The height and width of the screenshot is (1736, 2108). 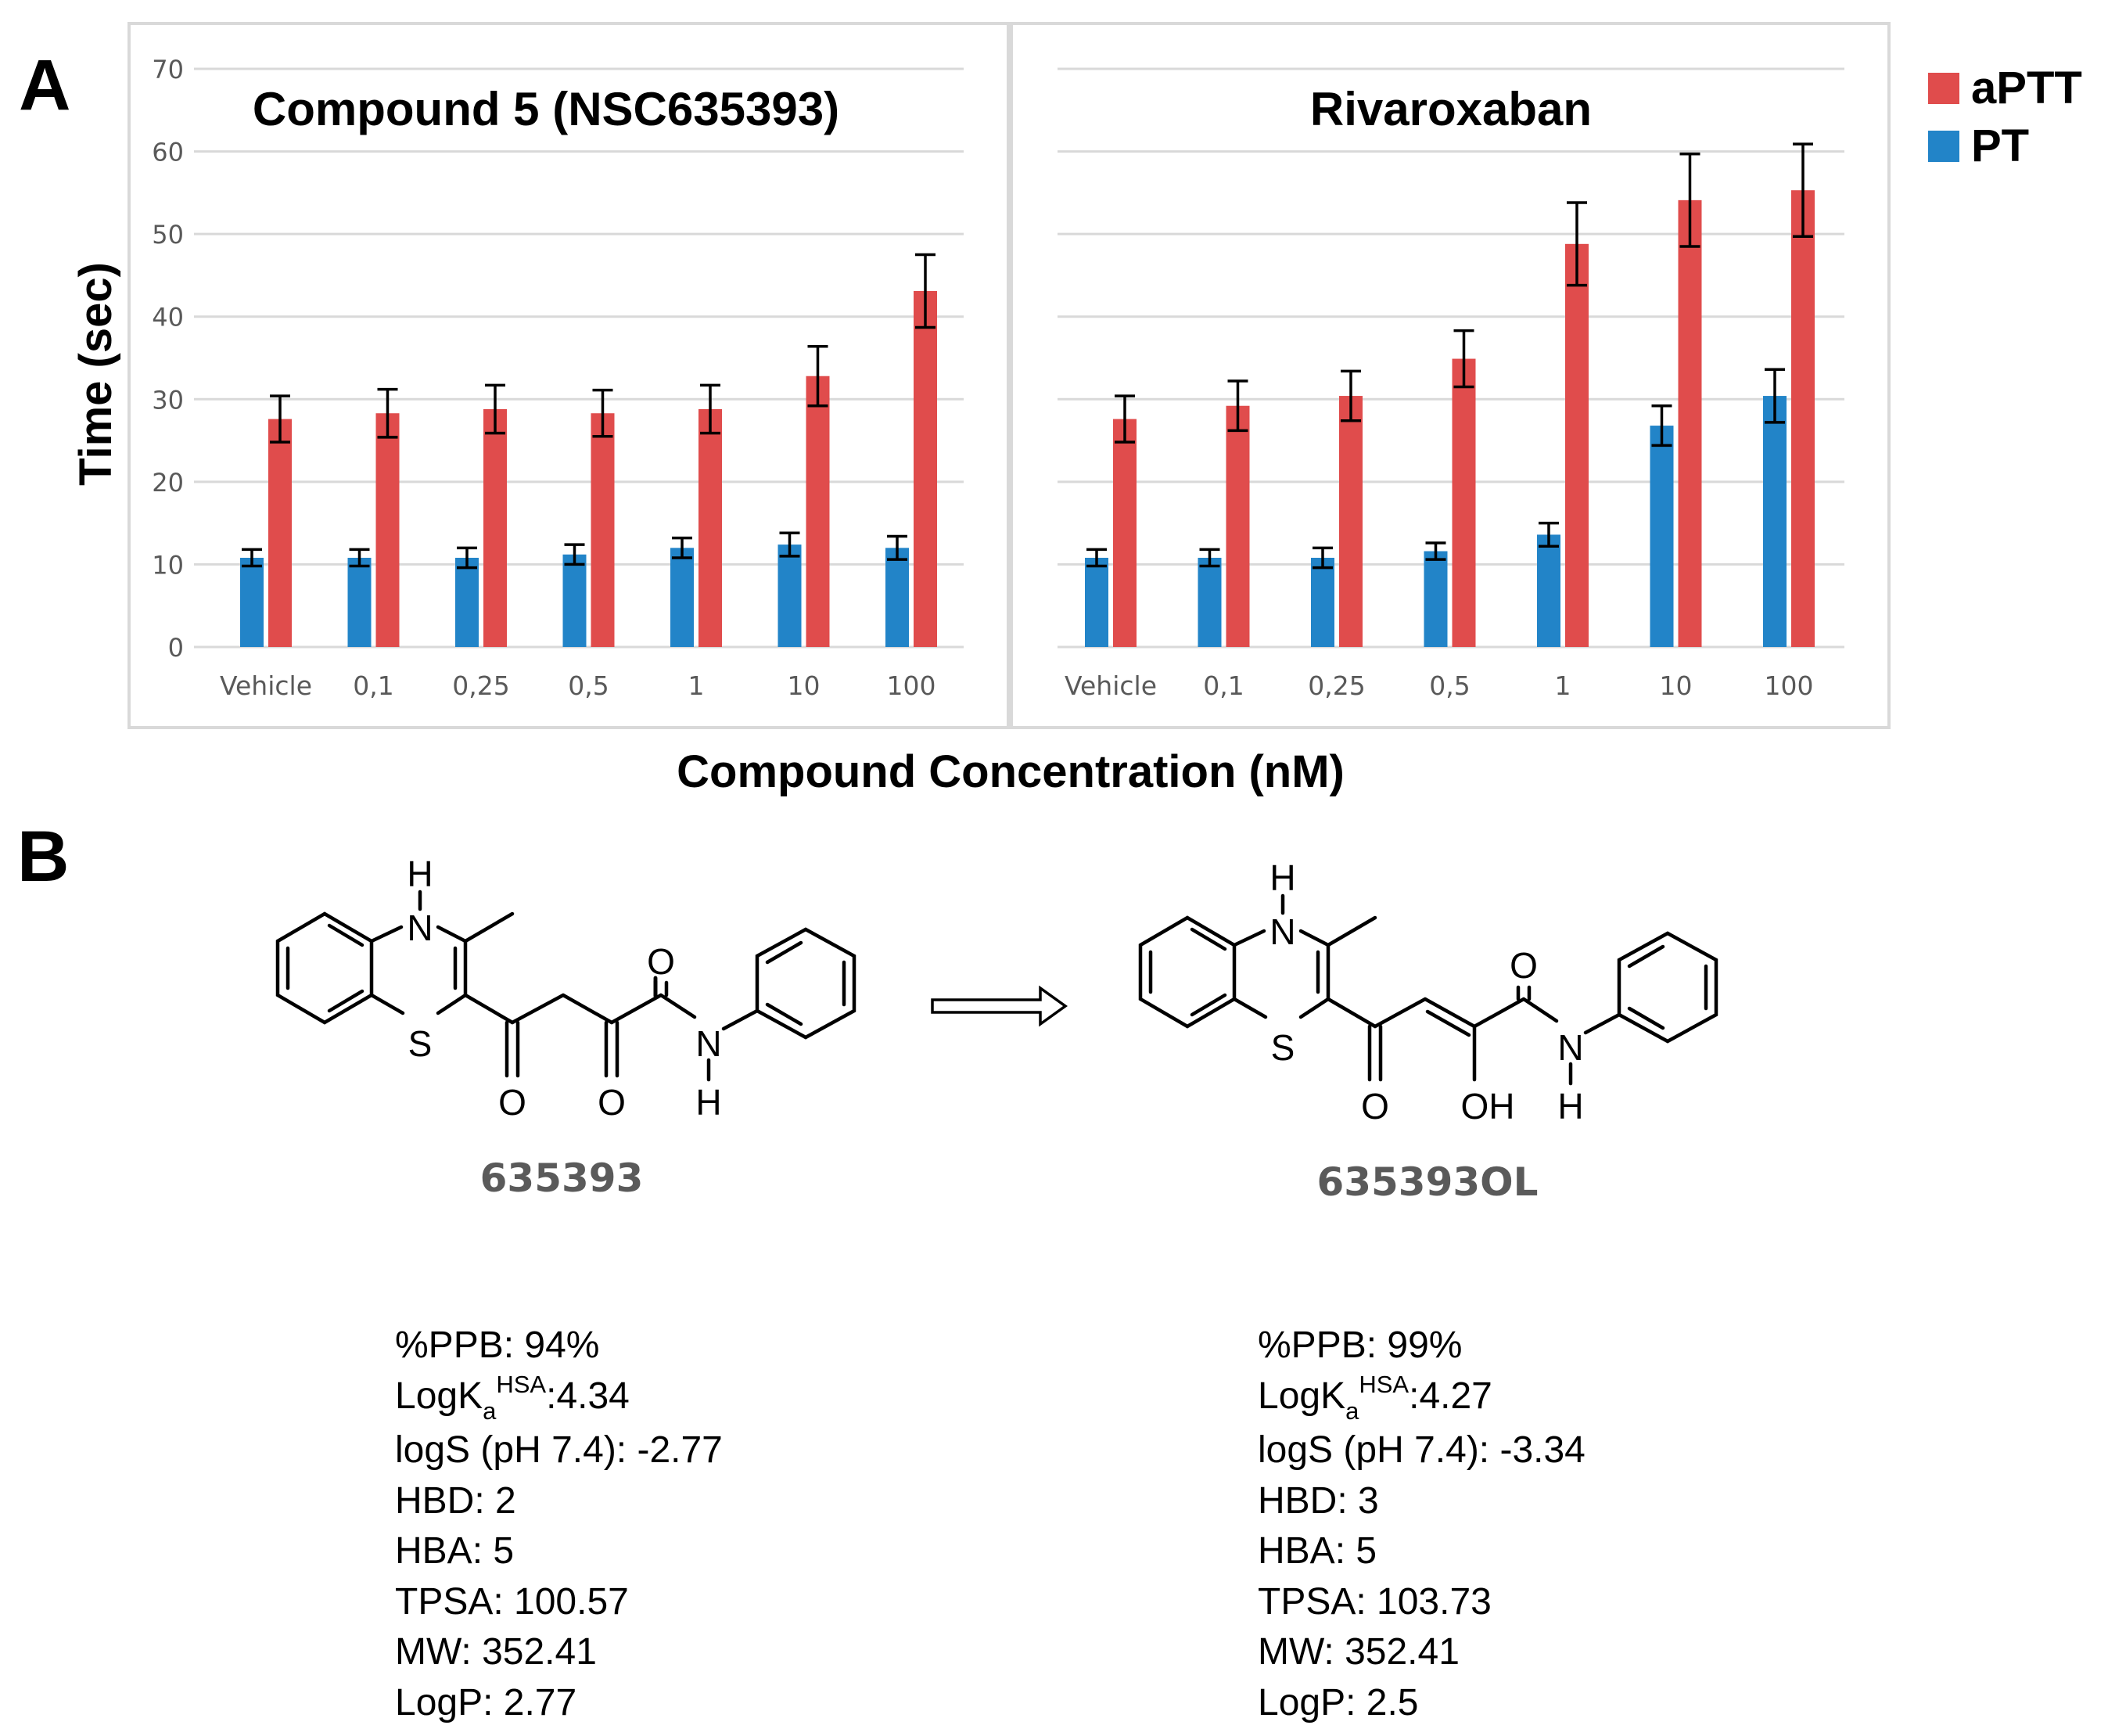 What do you see at coordinates (45, 85) in the screenshot?
I see `panel-letter-a: A` at bounding box center [45, 85].